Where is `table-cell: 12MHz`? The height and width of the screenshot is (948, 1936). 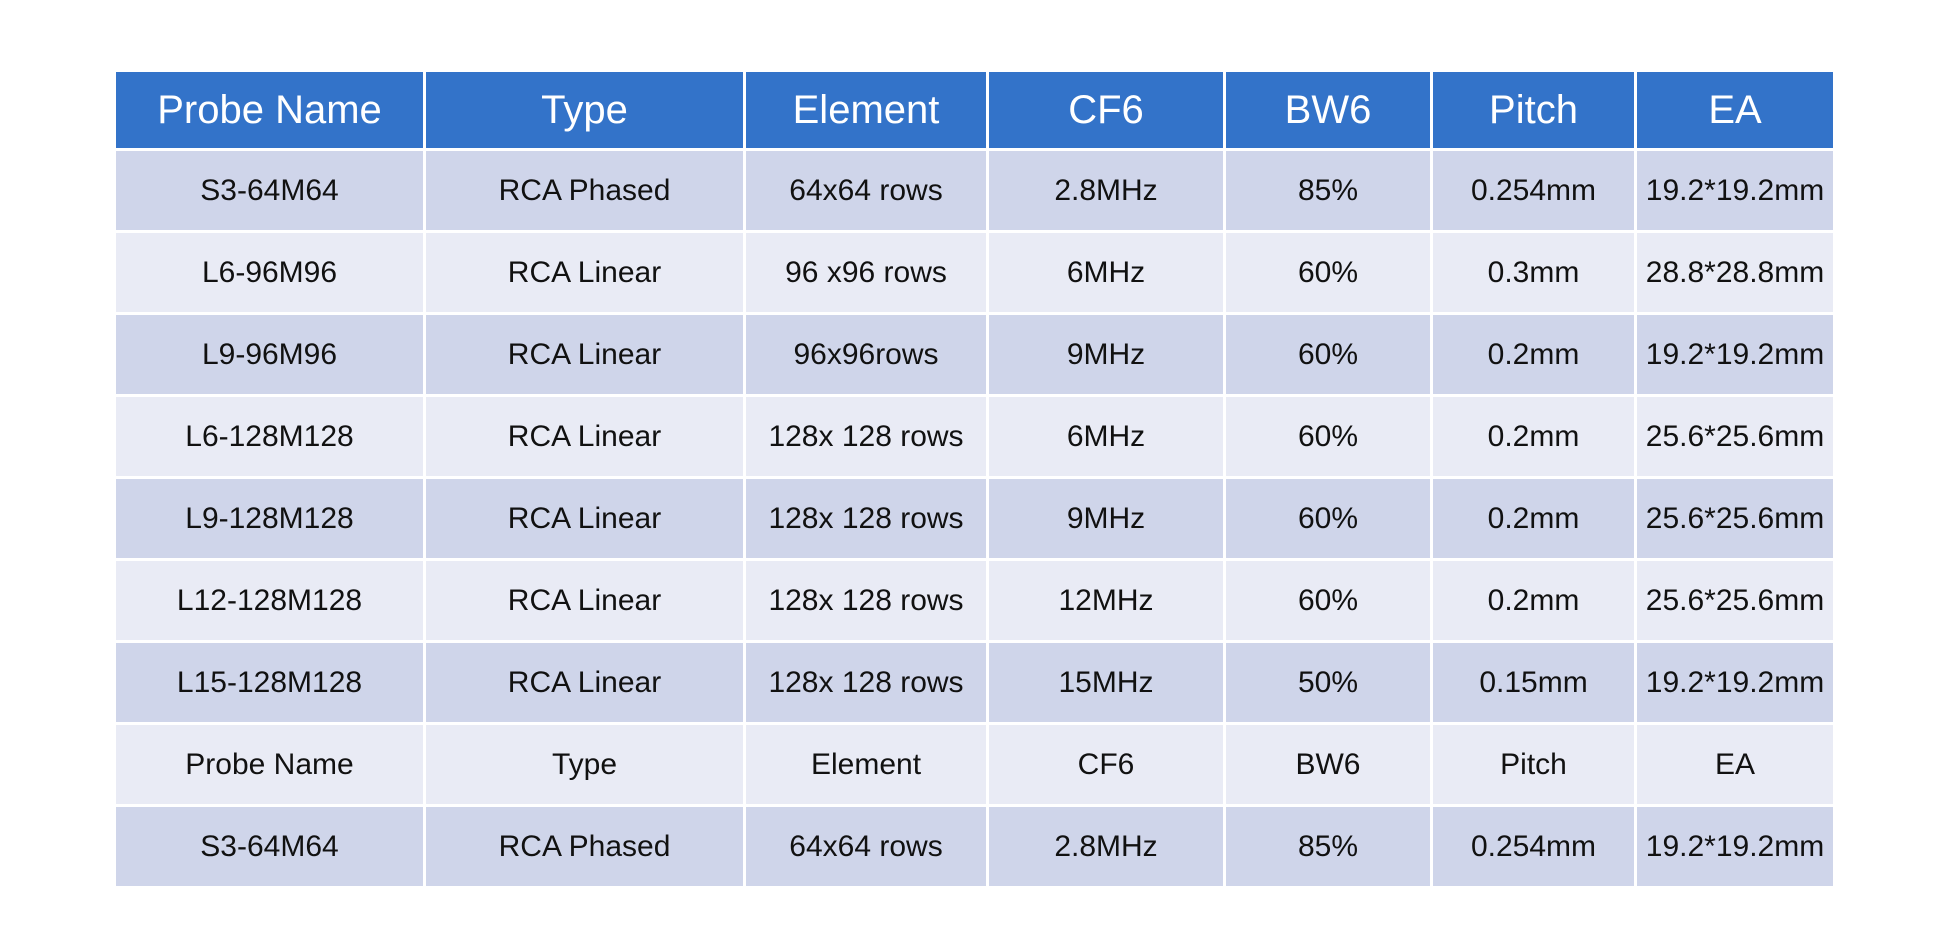
table-cell: 12MHz is located at coordinates (1106, 600).